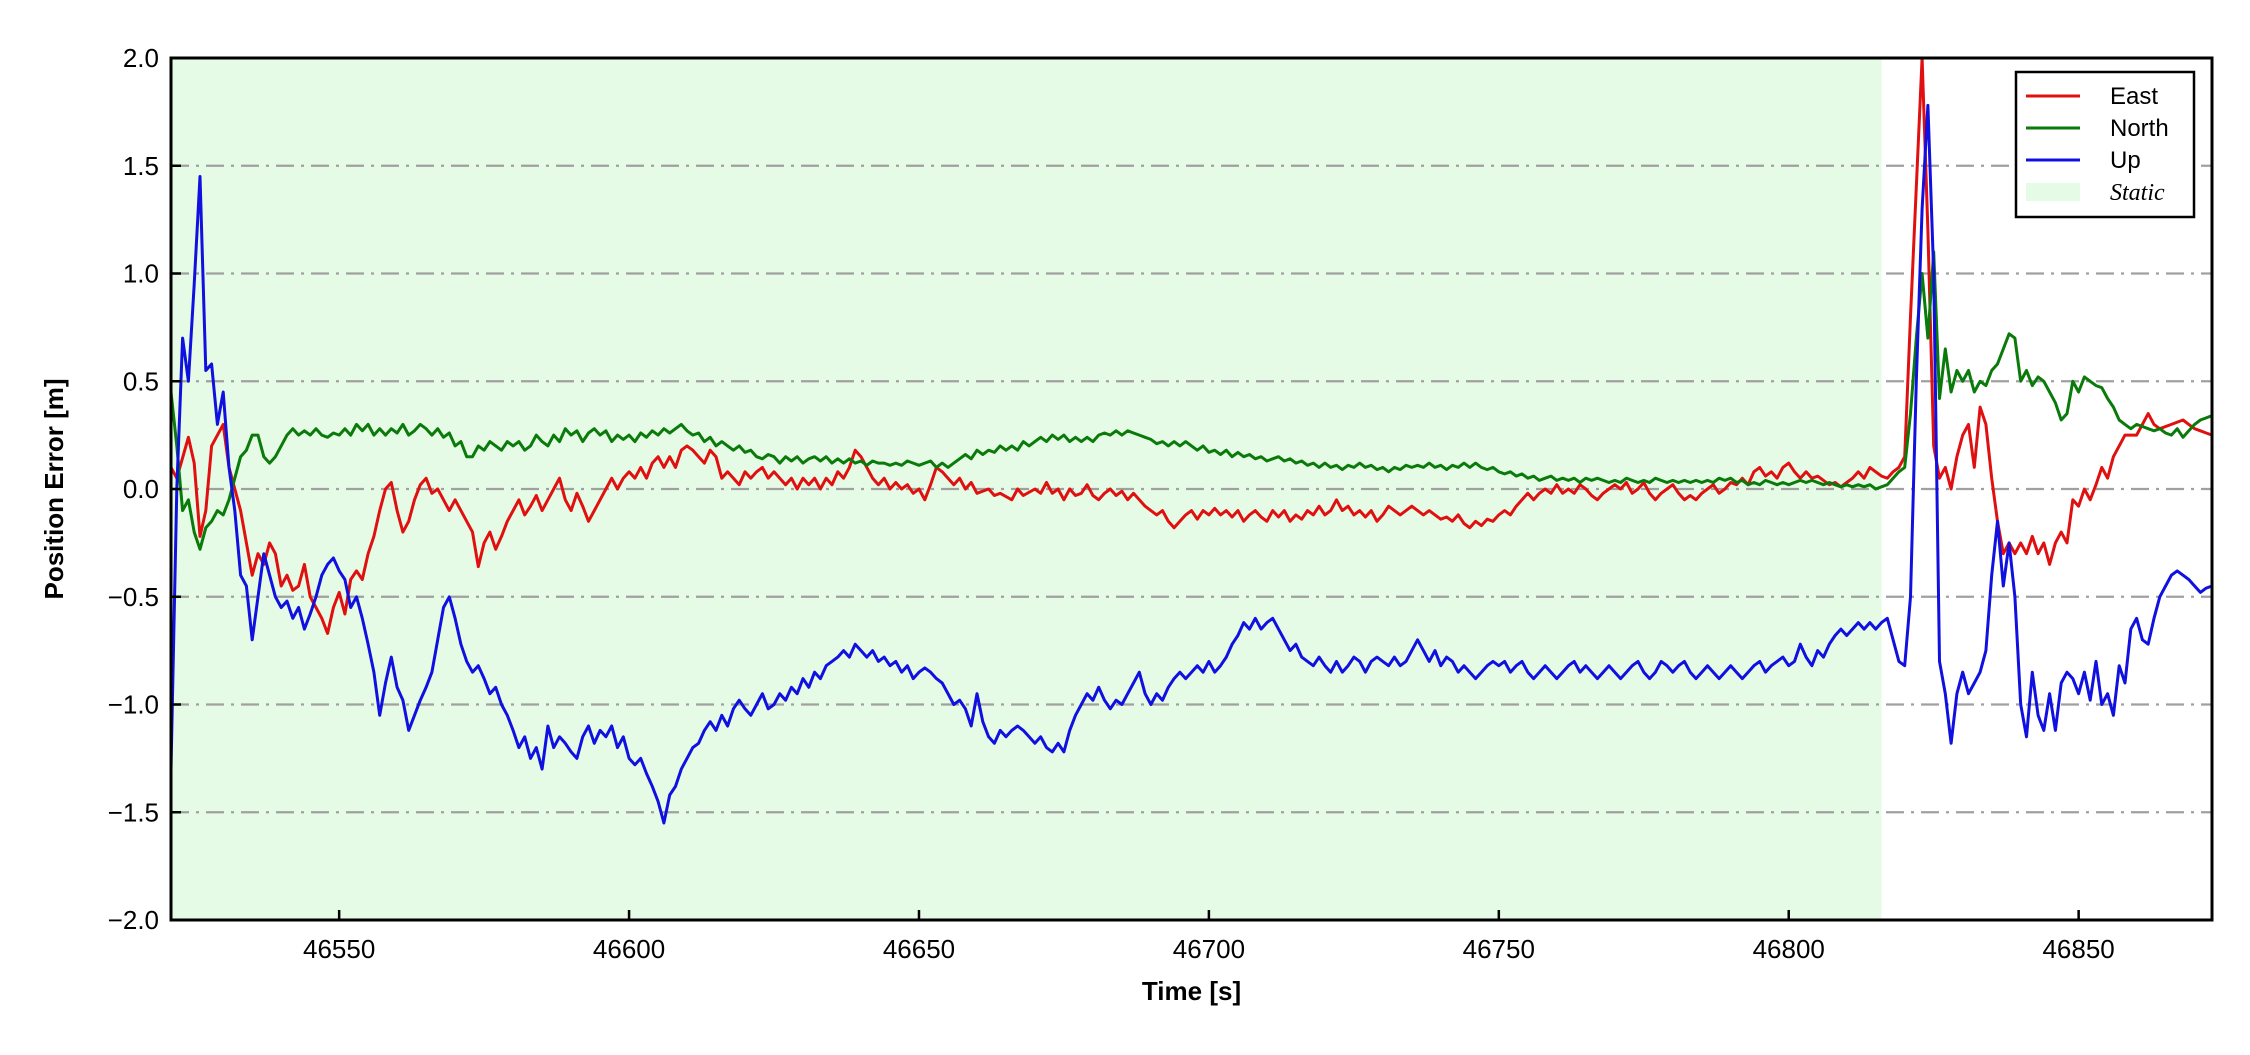 This screenshot has height=1055, width=2250. What do you see at coordinates (2078, 949) in the screenshot?
I see `x-tick-label: 46850` at bounding box center [2078, 949].